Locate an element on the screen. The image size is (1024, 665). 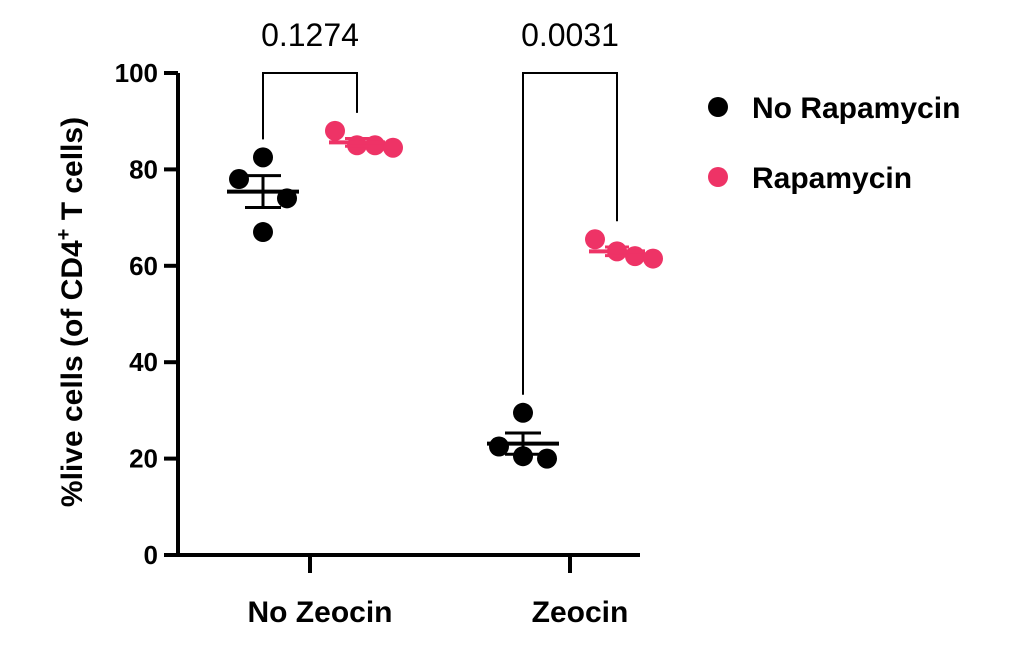
x-tick-label: Zeocin is located at coordinates (580, 612).